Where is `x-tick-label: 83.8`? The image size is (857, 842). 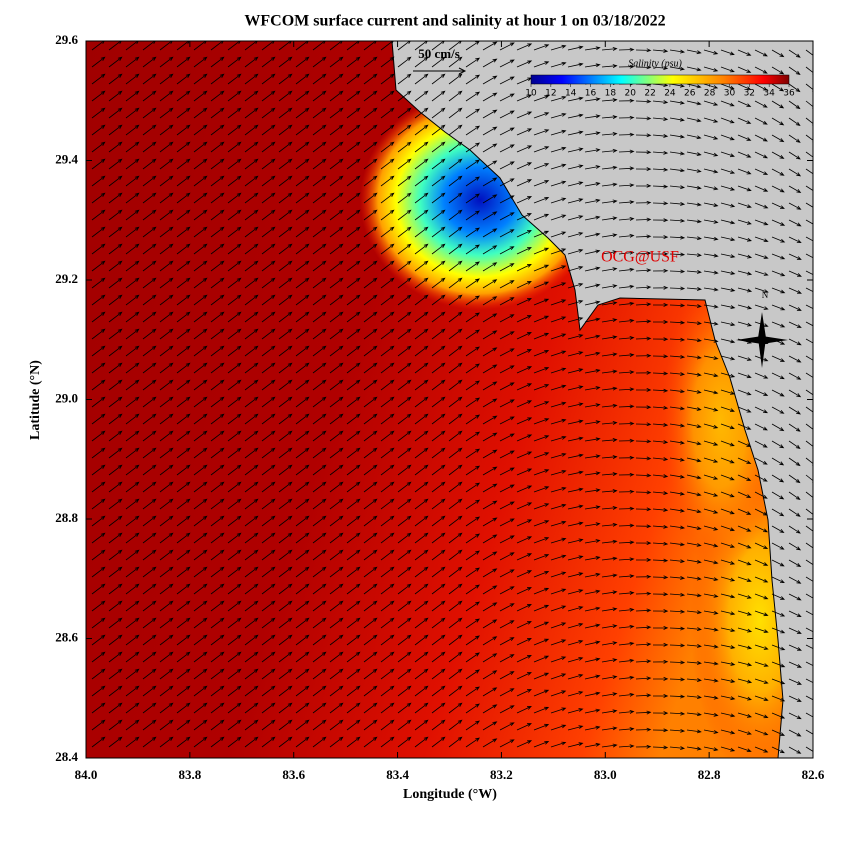 x-tick-label: 83.8 is located at coordinates (189, 774).